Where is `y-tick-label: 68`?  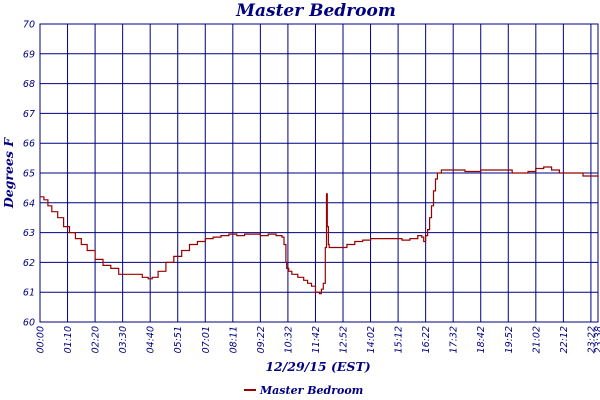 y-tick-label: 68 is located at coordinates (29, 84).